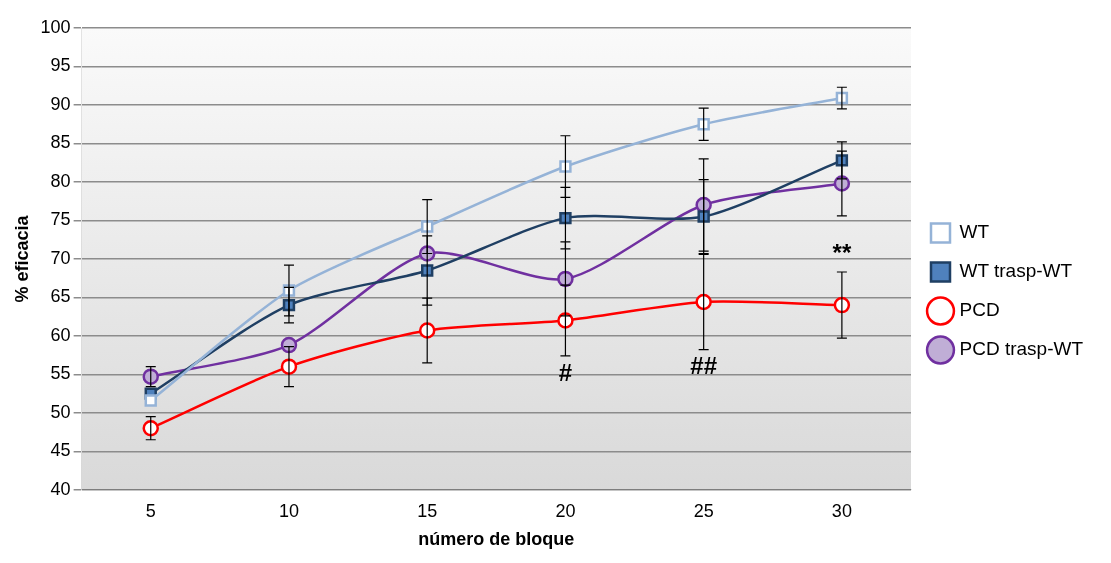 This screenshot has width=1111, height=563. Describe the element at coordinates (60, 334) in the screenshot. I see `y-tick-label: 60` at that location.